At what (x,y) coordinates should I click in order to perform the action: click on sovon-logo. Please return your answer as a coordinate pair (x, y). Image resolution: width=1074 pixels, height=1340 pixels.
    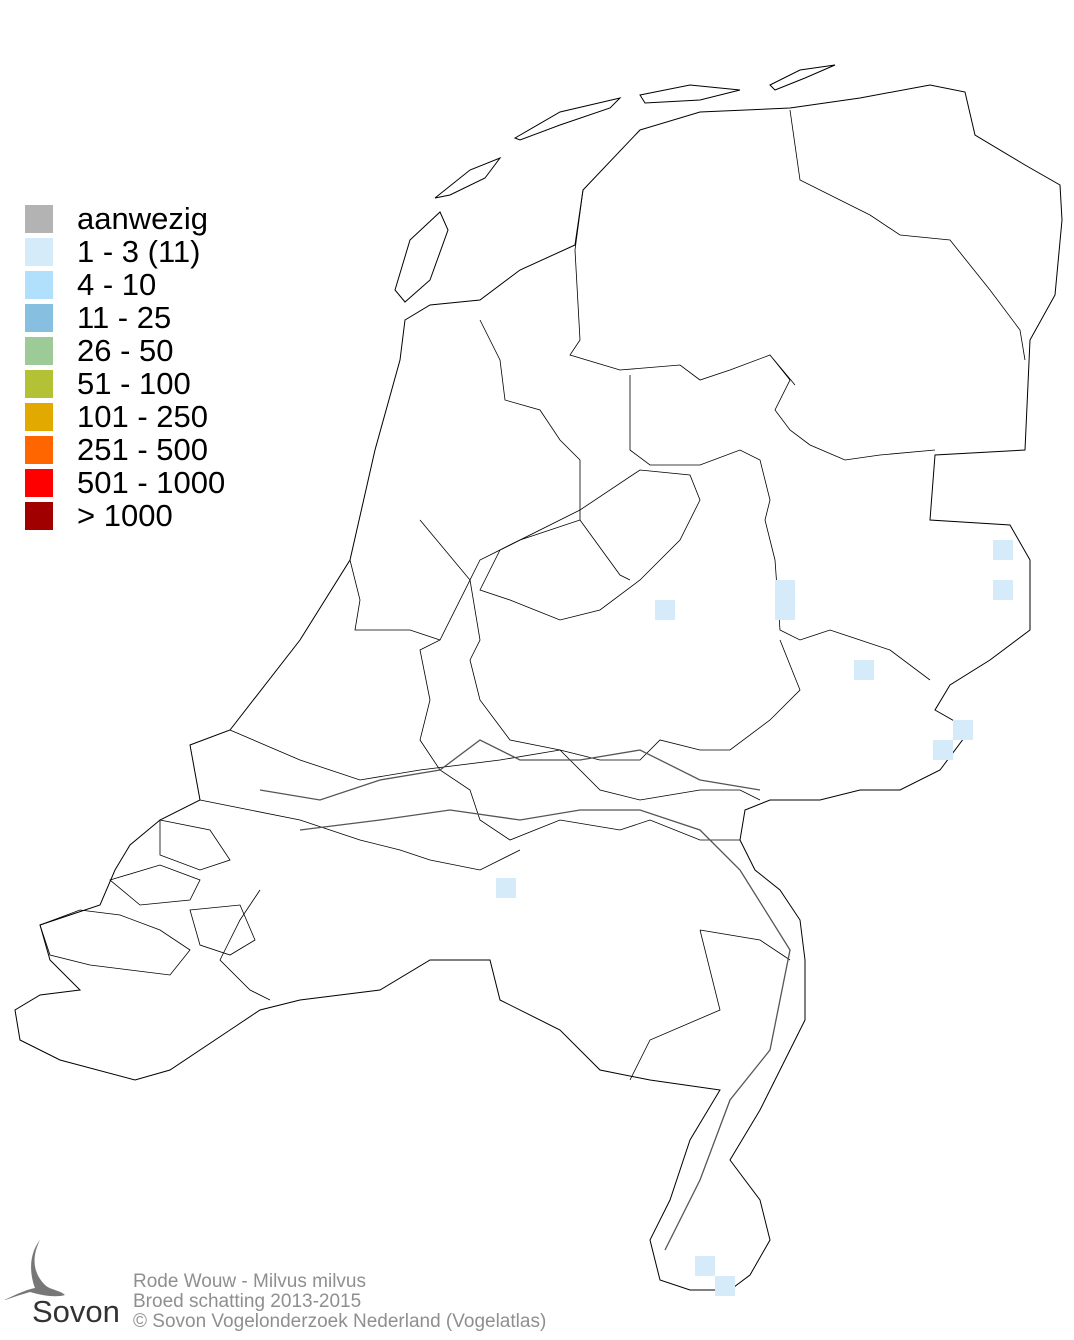
    Looking at the image, I should click on (55, 1272).